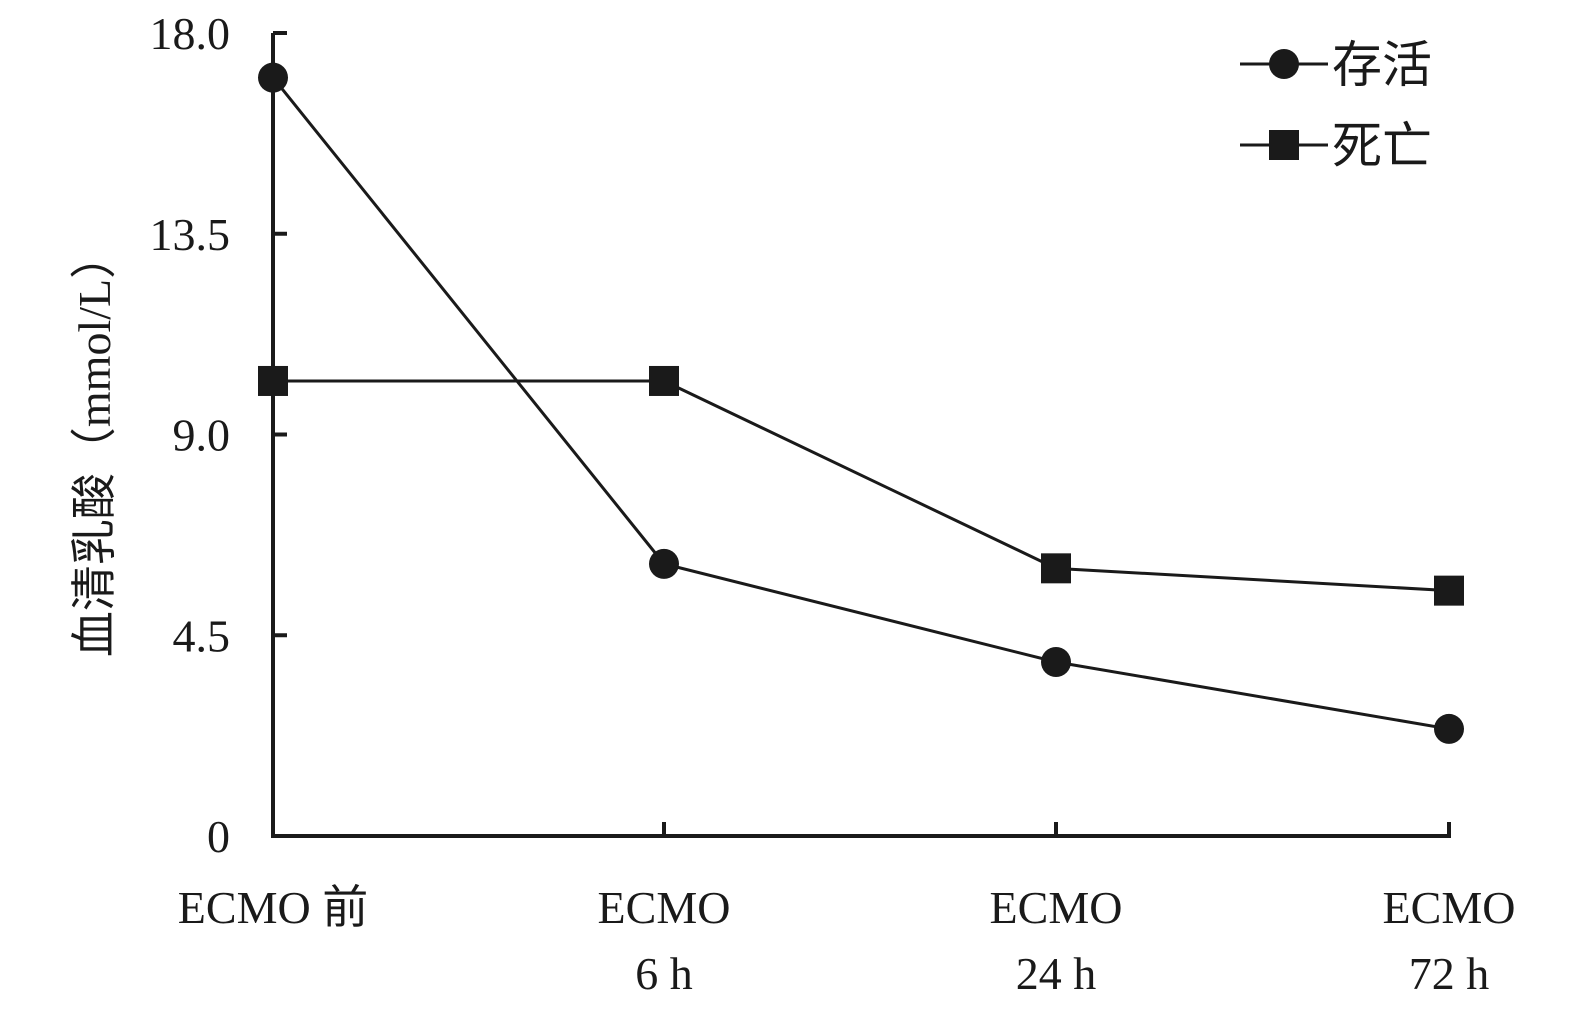  I want to click on y-ticks: 0 4.5 9.0 13.5 18.0, so click(218, 435).